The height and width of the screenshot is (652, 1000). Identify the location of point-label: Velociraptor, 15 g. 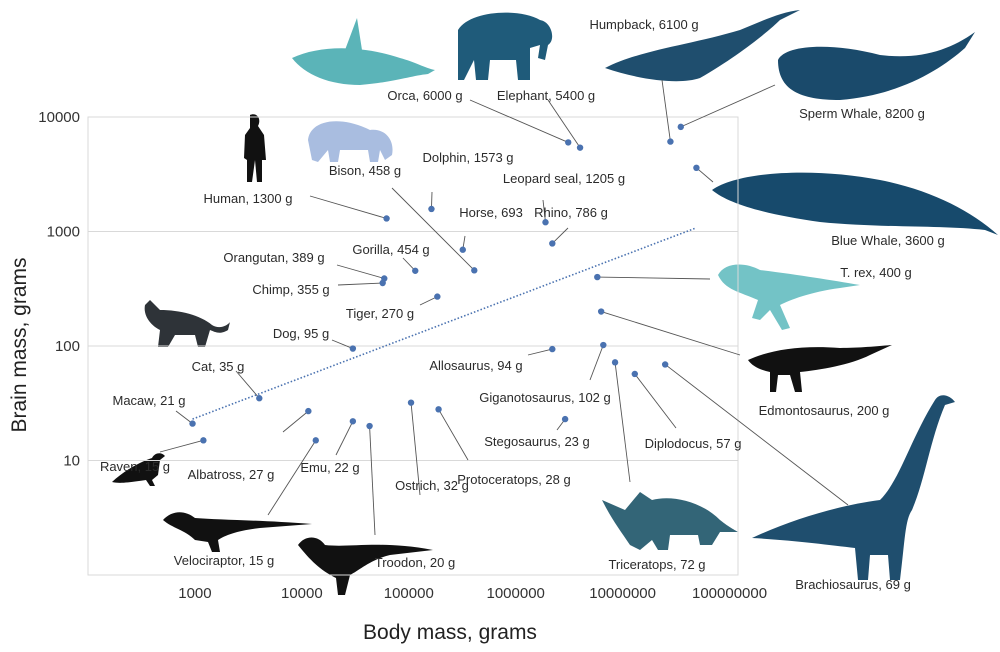
(224, 560).